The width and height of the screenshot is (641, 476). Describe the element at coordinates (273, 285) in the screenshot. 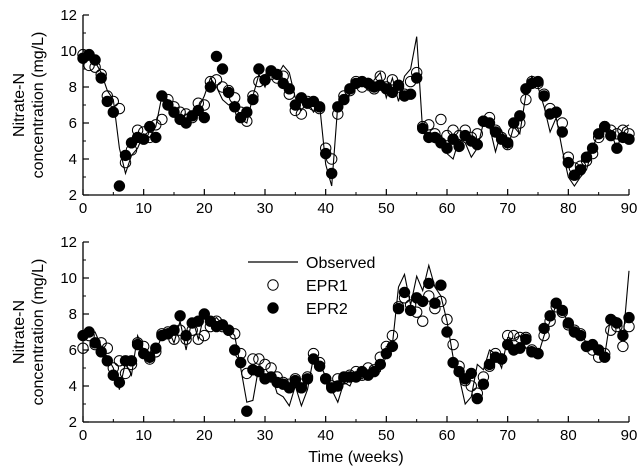

I see `legend-open-circle-swatch` at that location.